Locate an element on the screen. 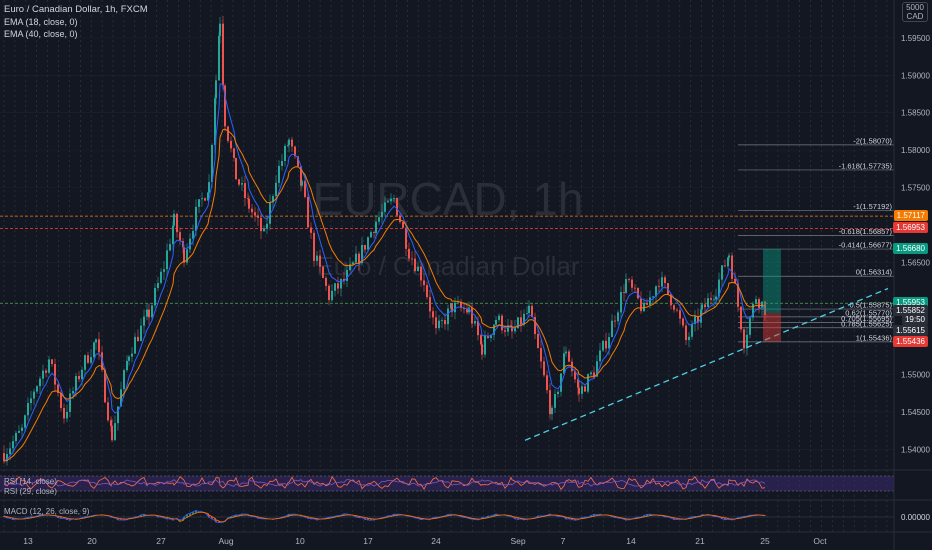 The height and width of the screenshot is (550, 932). x-axis-label: 24 is located at coordinates (436, 541).